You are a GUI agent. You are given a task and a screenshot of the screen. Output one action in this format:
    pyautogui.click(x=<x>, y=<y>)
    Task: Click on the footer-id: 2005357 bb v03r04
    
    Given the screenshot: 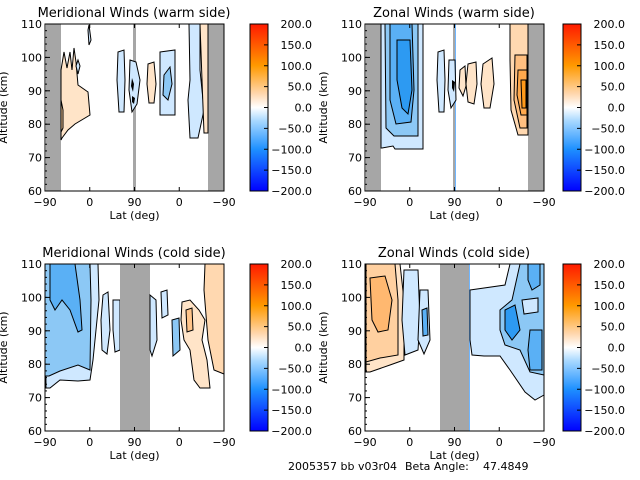 What is the action you would take?
    pyautogui.click(x=342, y=466)
    